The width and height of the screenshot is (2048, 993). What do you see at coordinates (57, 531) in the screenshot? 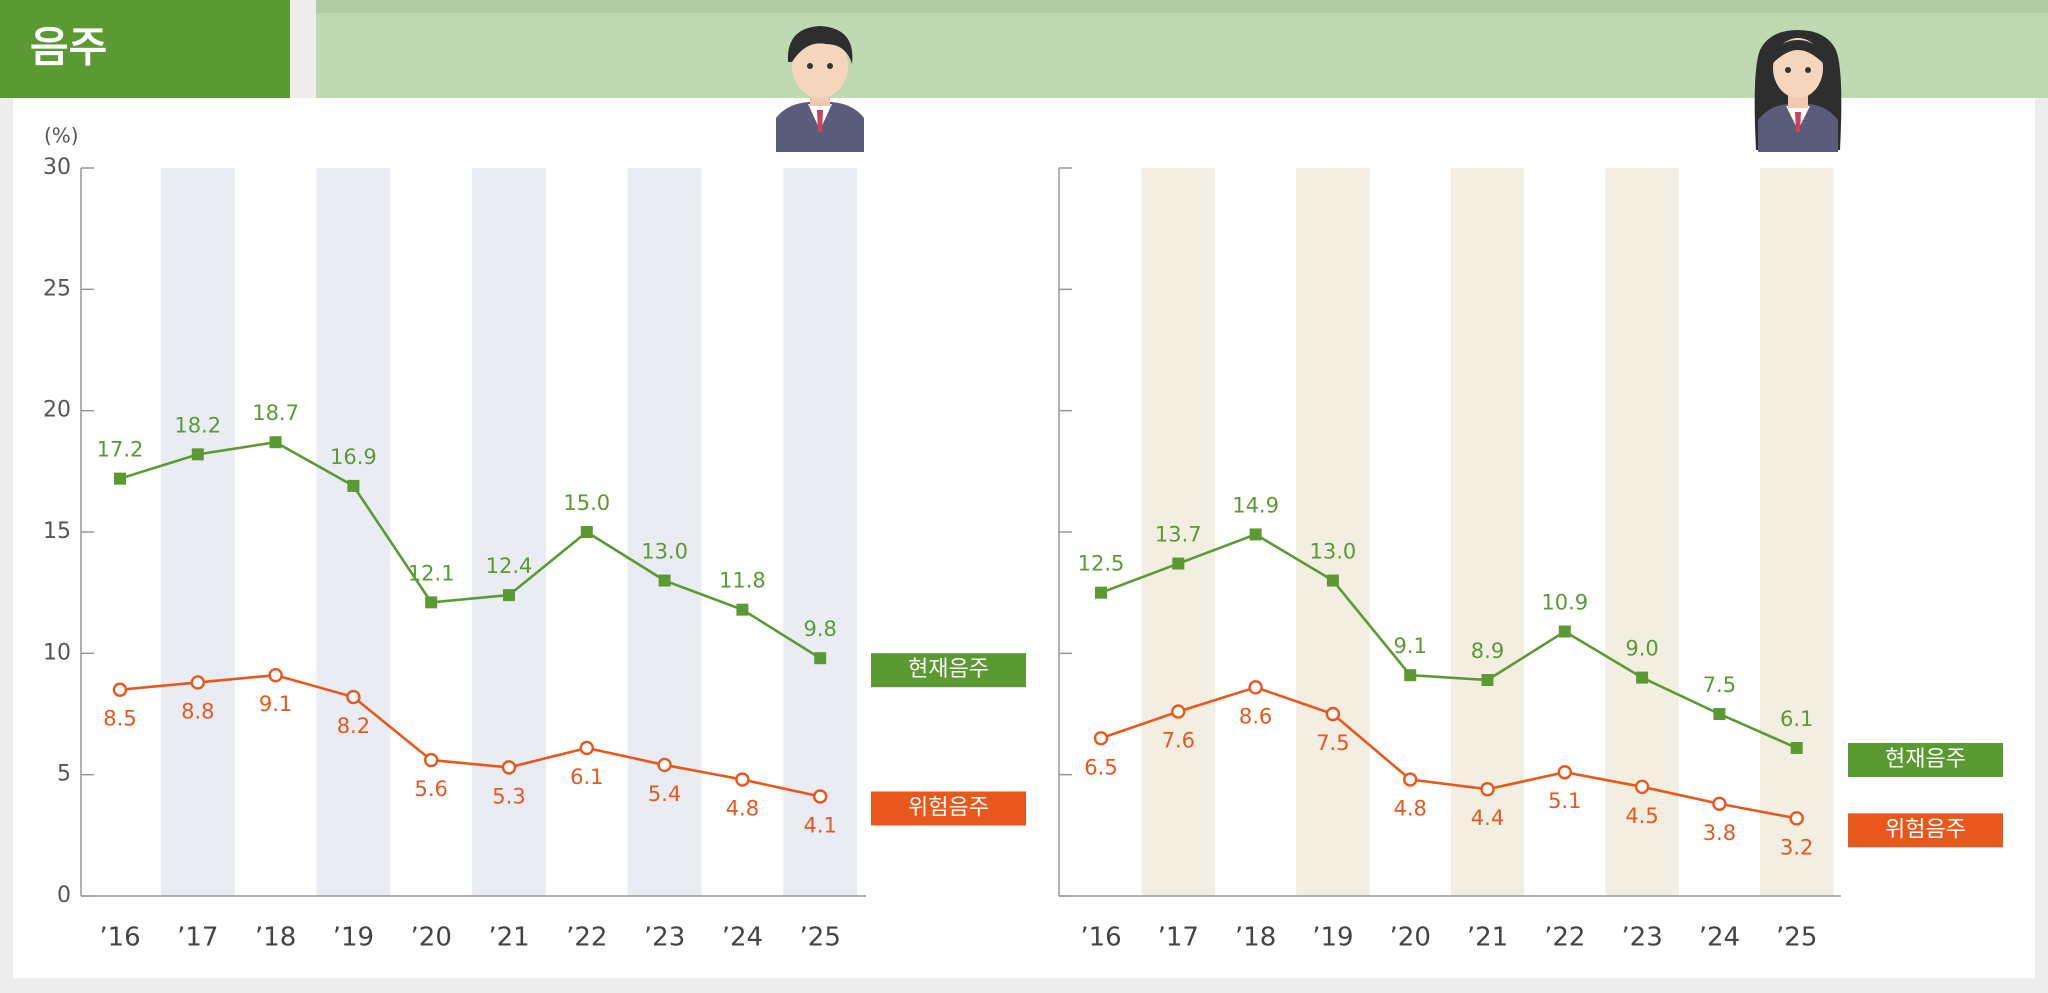
I see `y-tick-label: 15` at bounding box center [57, 531].